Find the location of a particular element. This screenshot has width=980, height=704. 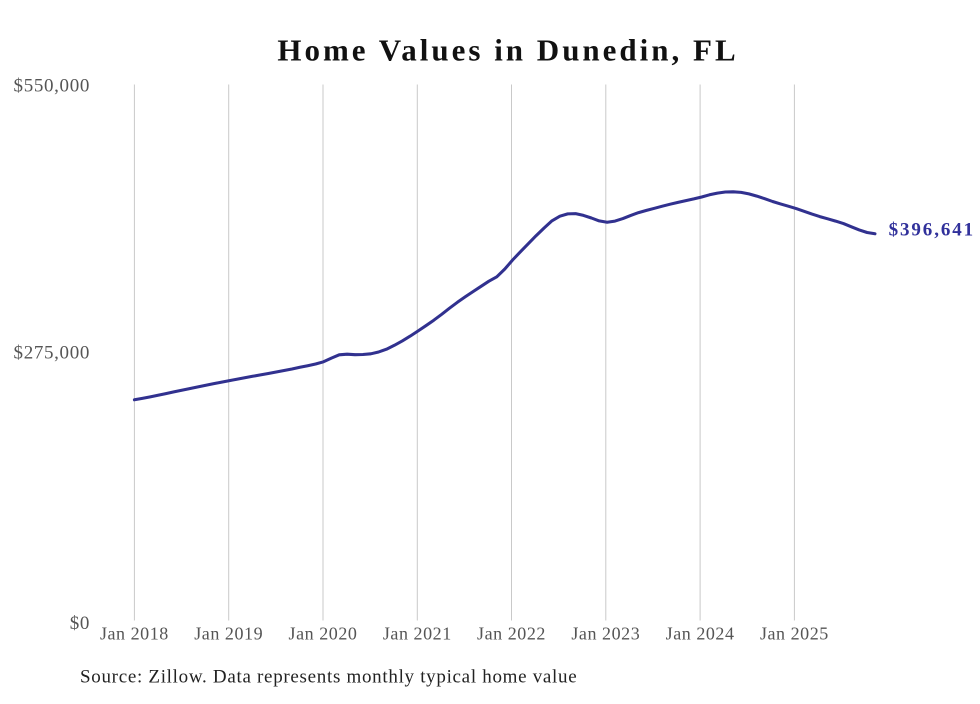

svg-text: Jan 2023 is located at coordinates (605, 633).